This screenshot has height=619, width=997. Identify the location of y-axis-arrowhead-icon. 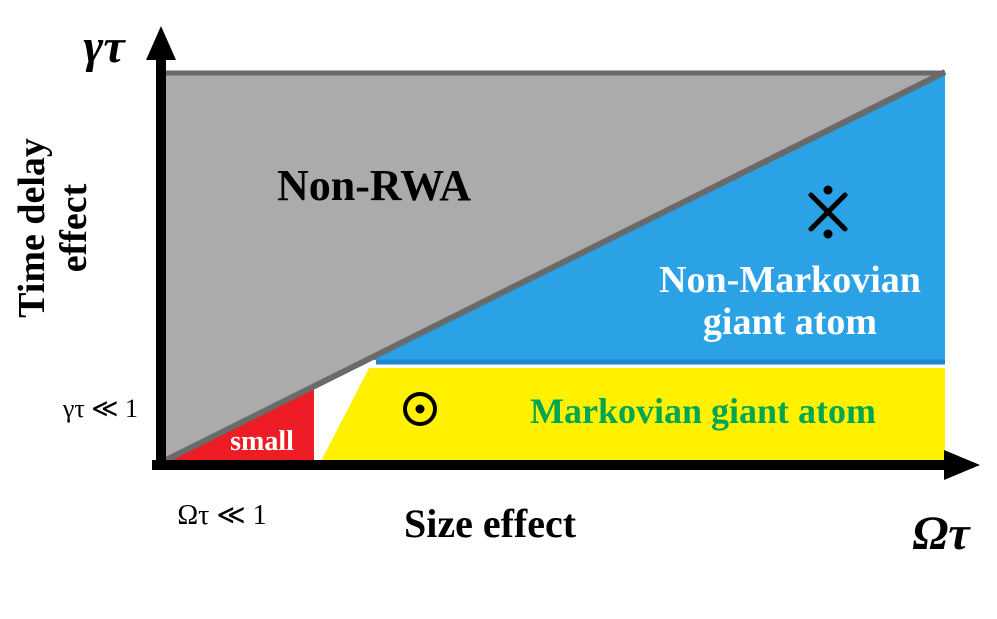
(161, 43).